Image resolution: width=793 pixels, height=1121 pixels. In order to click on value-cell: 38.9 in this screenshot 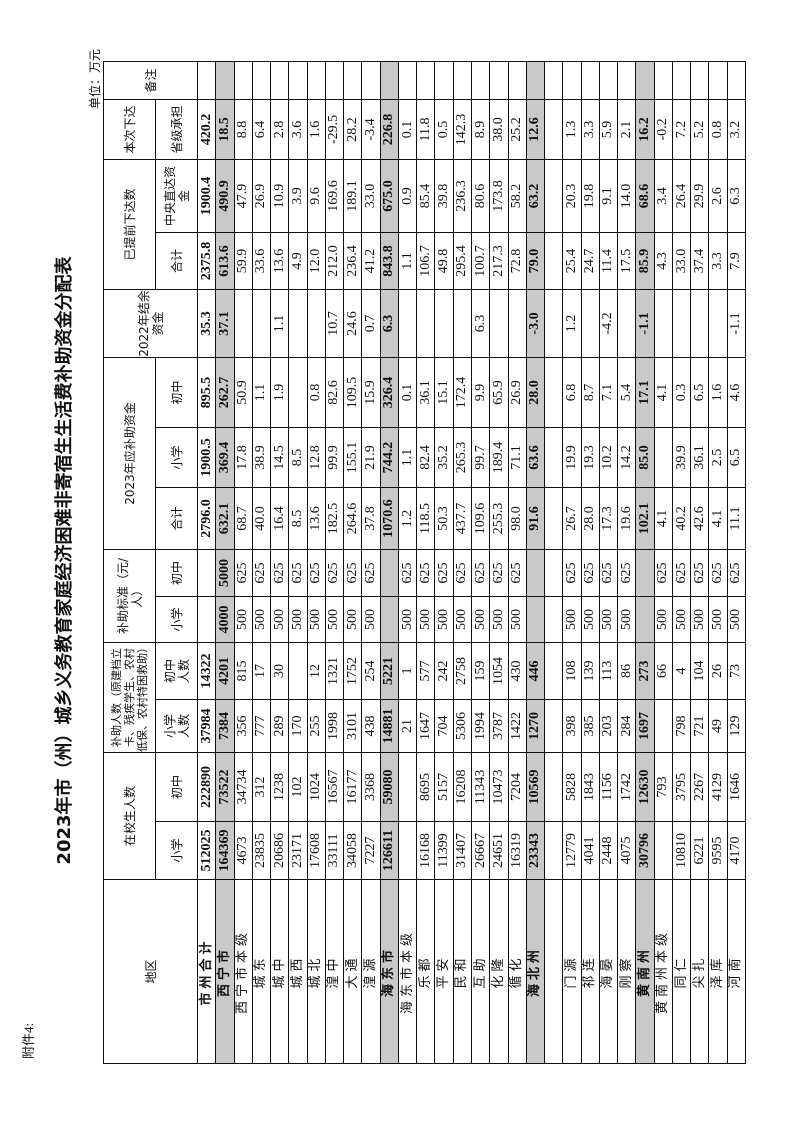, I will do `click(261, 457)`.